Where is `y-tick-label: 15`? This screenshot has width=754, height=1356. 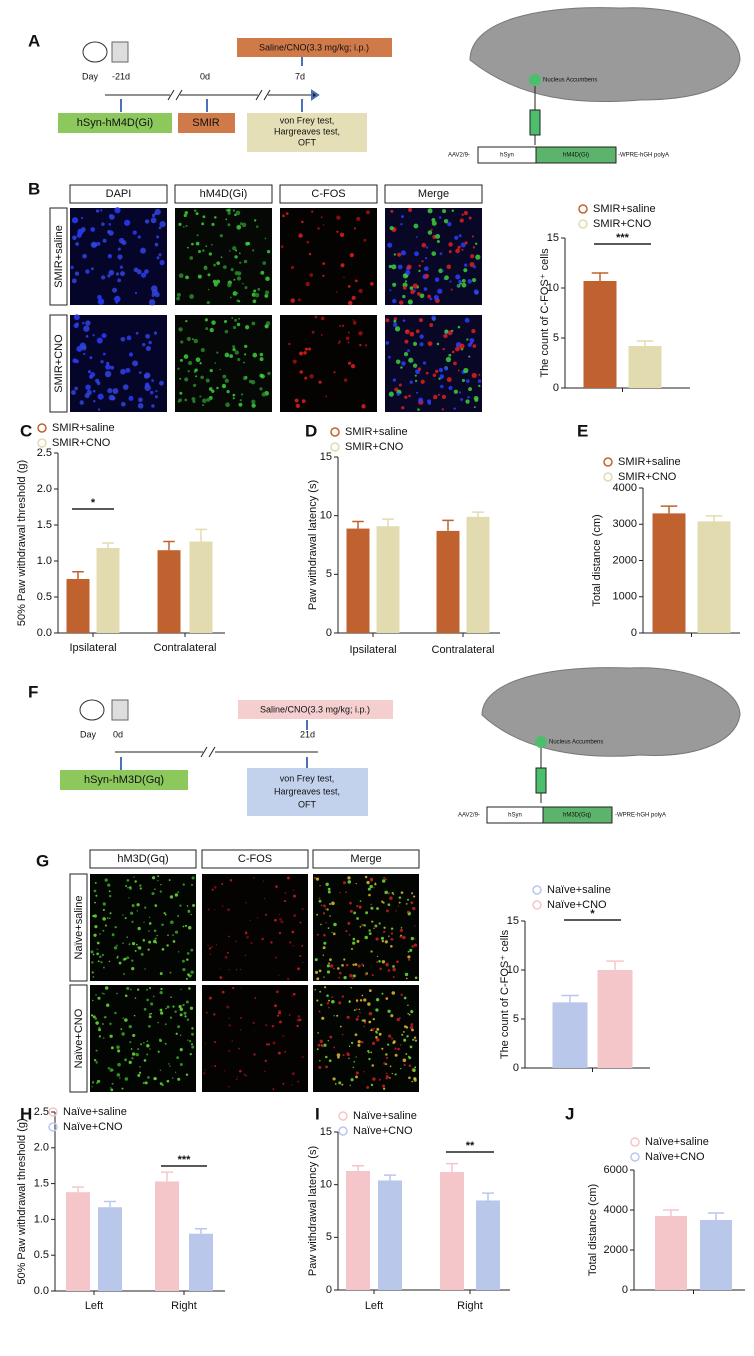 y-tick-label: 15 is located at coordinates (513, 921).